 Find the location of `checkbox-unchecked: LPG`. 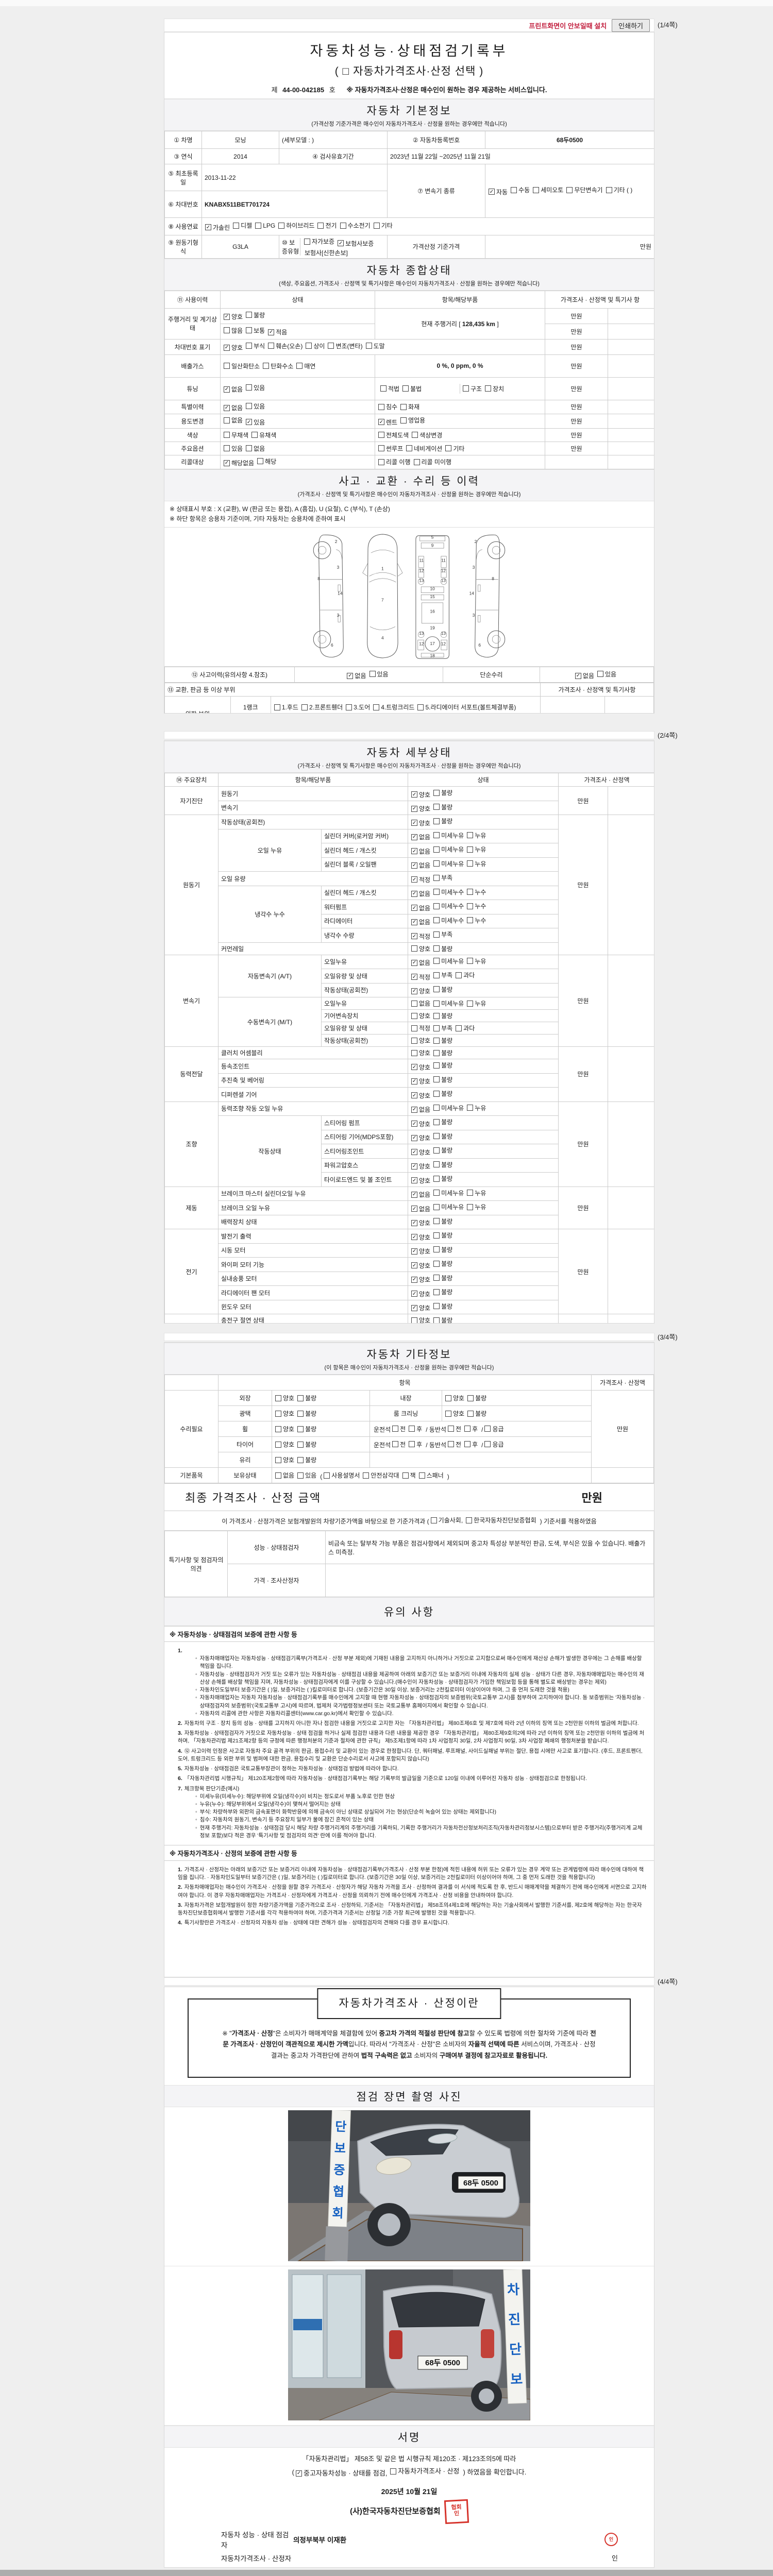

checkbox-unchecked: LPG is located at coordinates (265, 225).